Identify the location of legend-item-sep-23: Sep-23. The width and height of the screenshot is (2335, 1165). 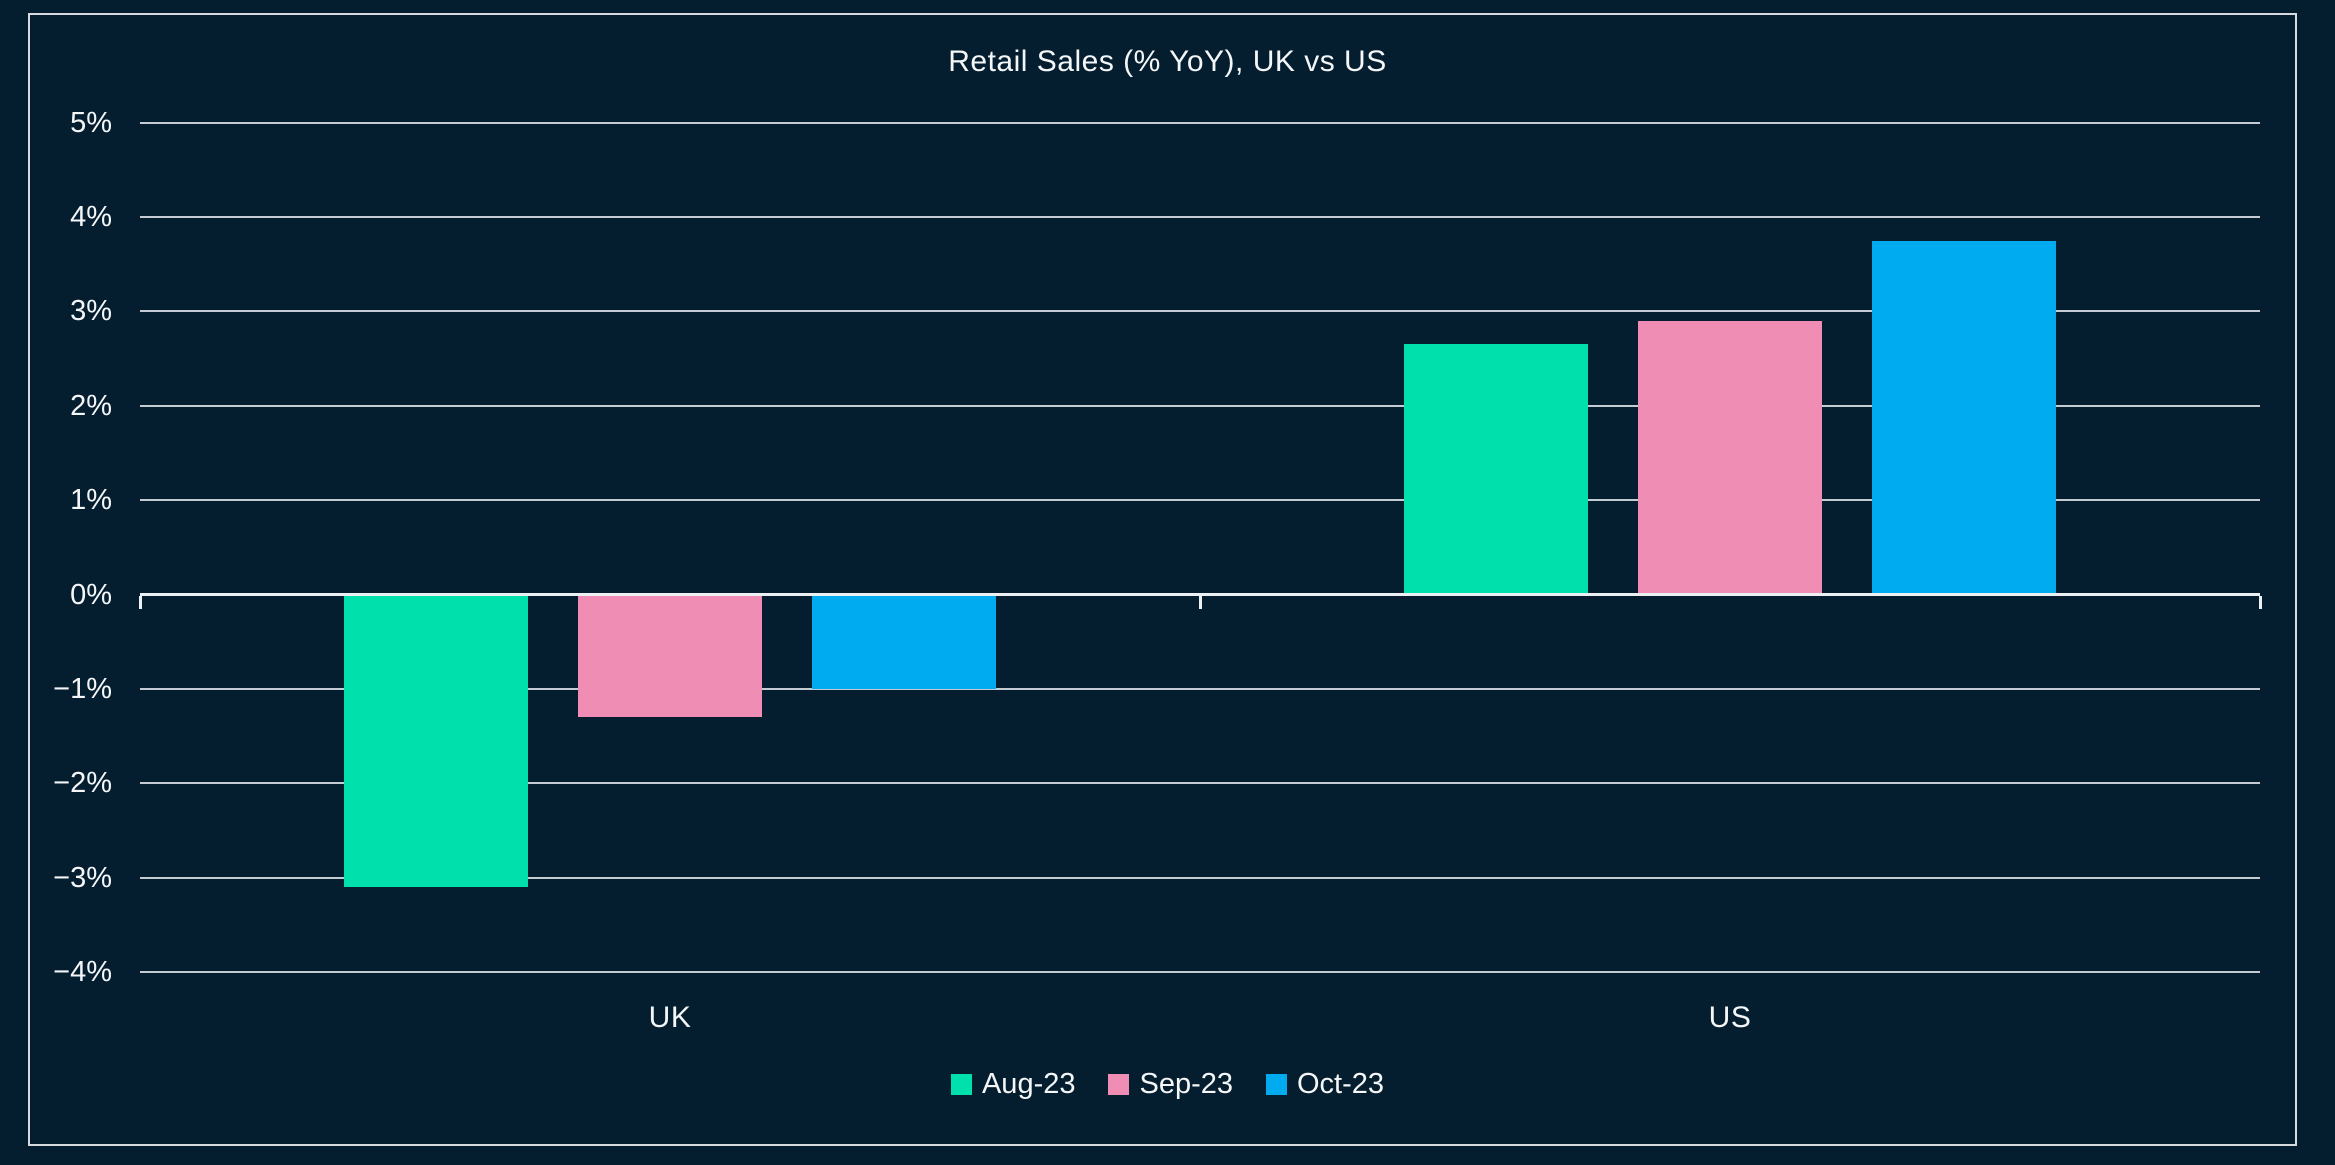
(1170, 1084).